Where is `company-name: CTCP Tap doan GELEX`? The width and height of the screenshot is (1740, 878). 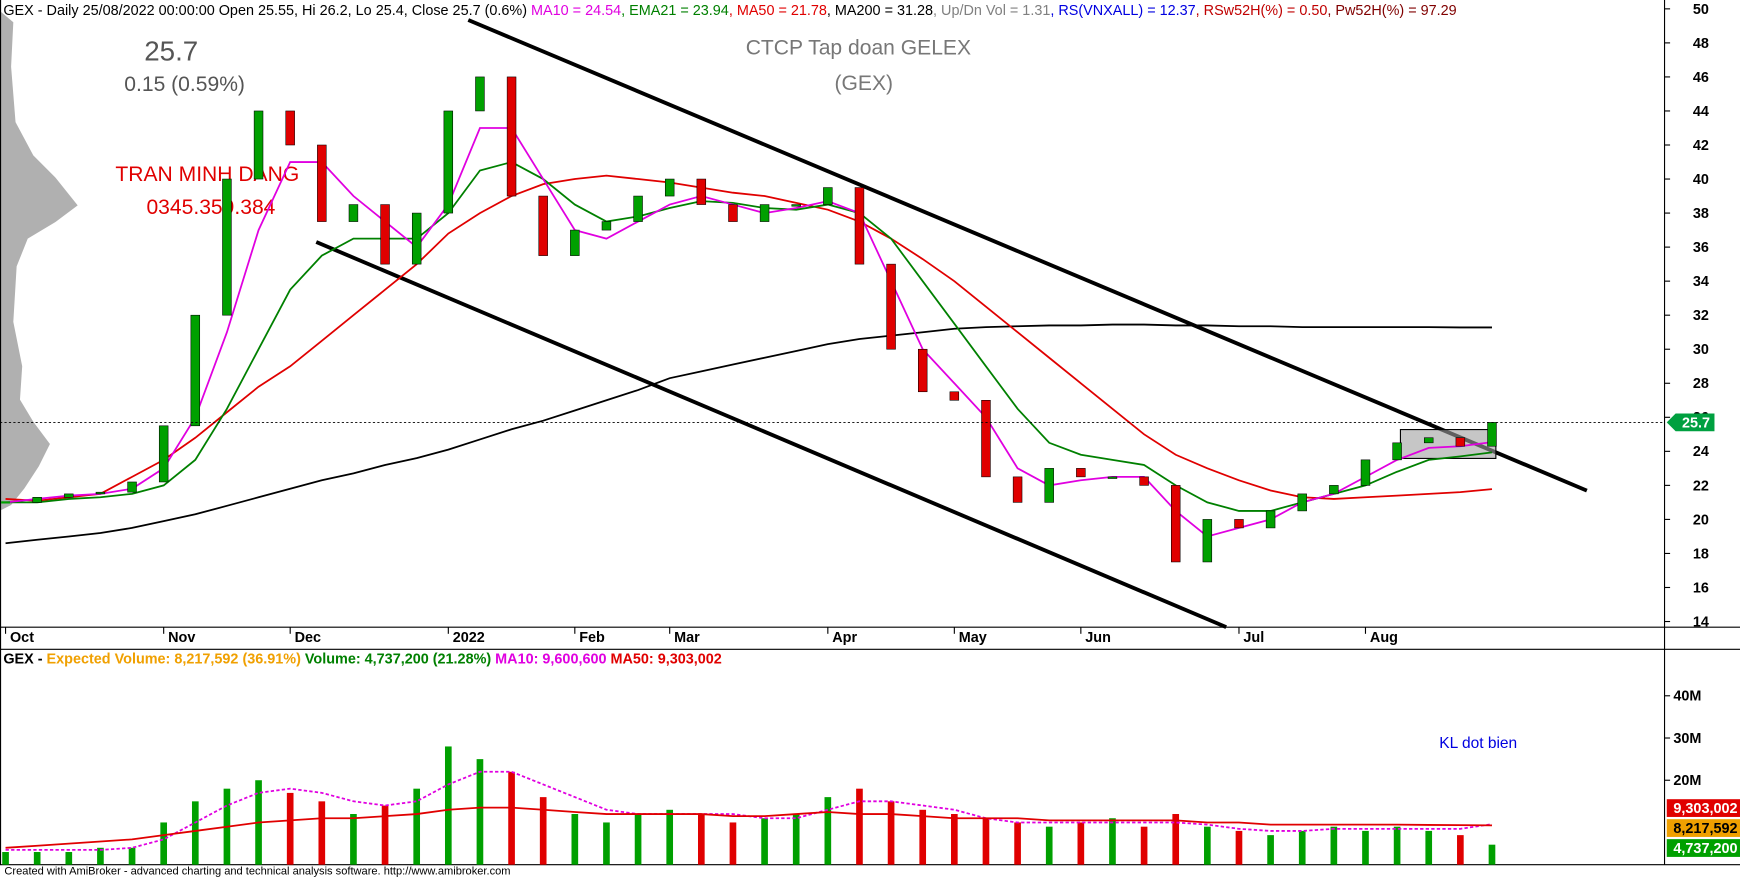 company-name: CTCP Tap doan GELEX is located at coordinates (858, 47).